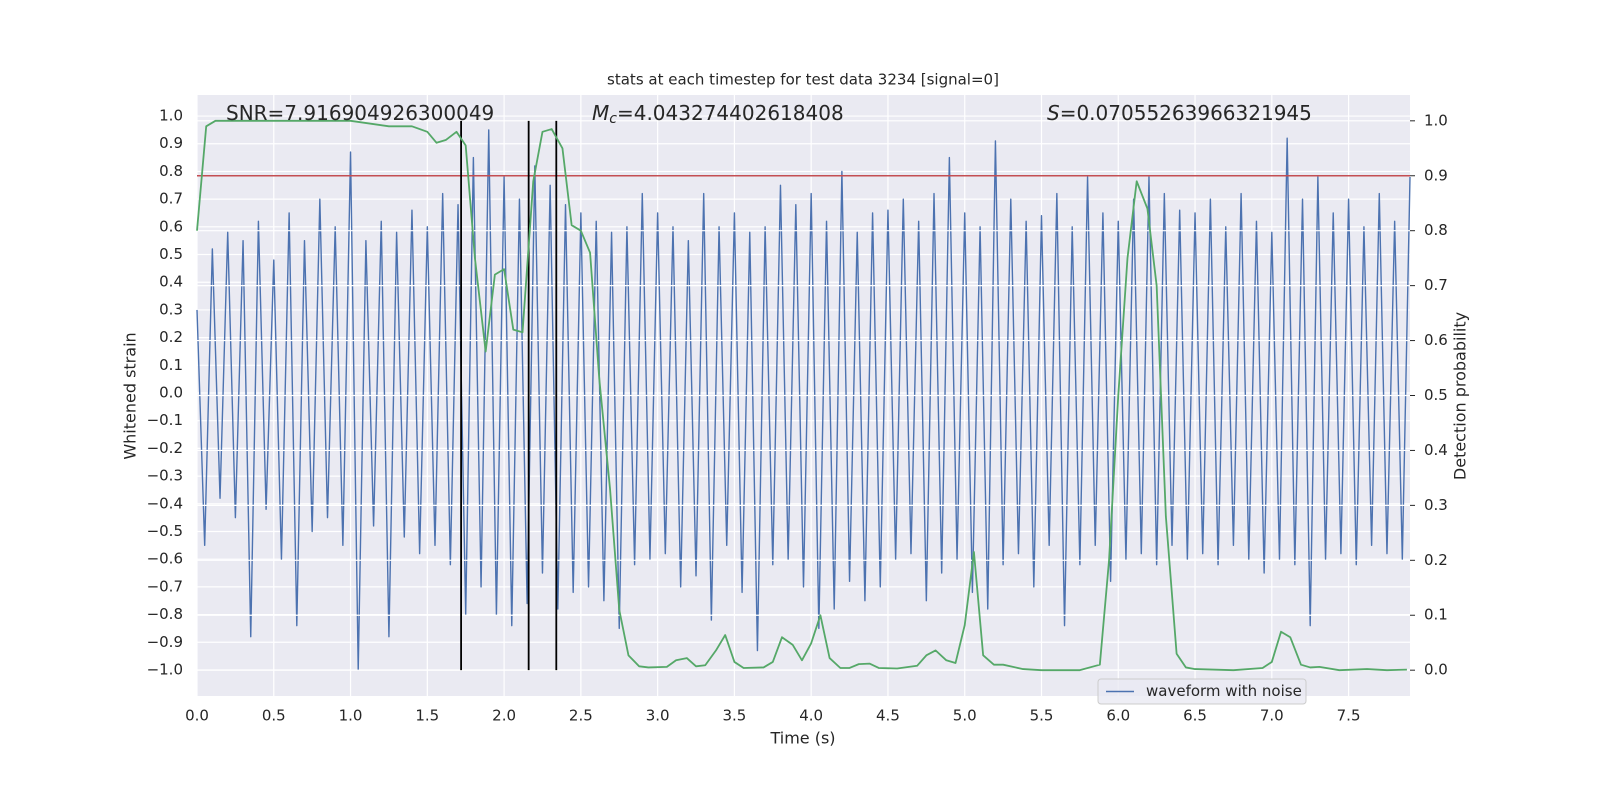  What do you see at coordinates (1436, 230) in the screenshot?
I see `y2-tick-label: 0.8` at bounding box center [1436, 230].